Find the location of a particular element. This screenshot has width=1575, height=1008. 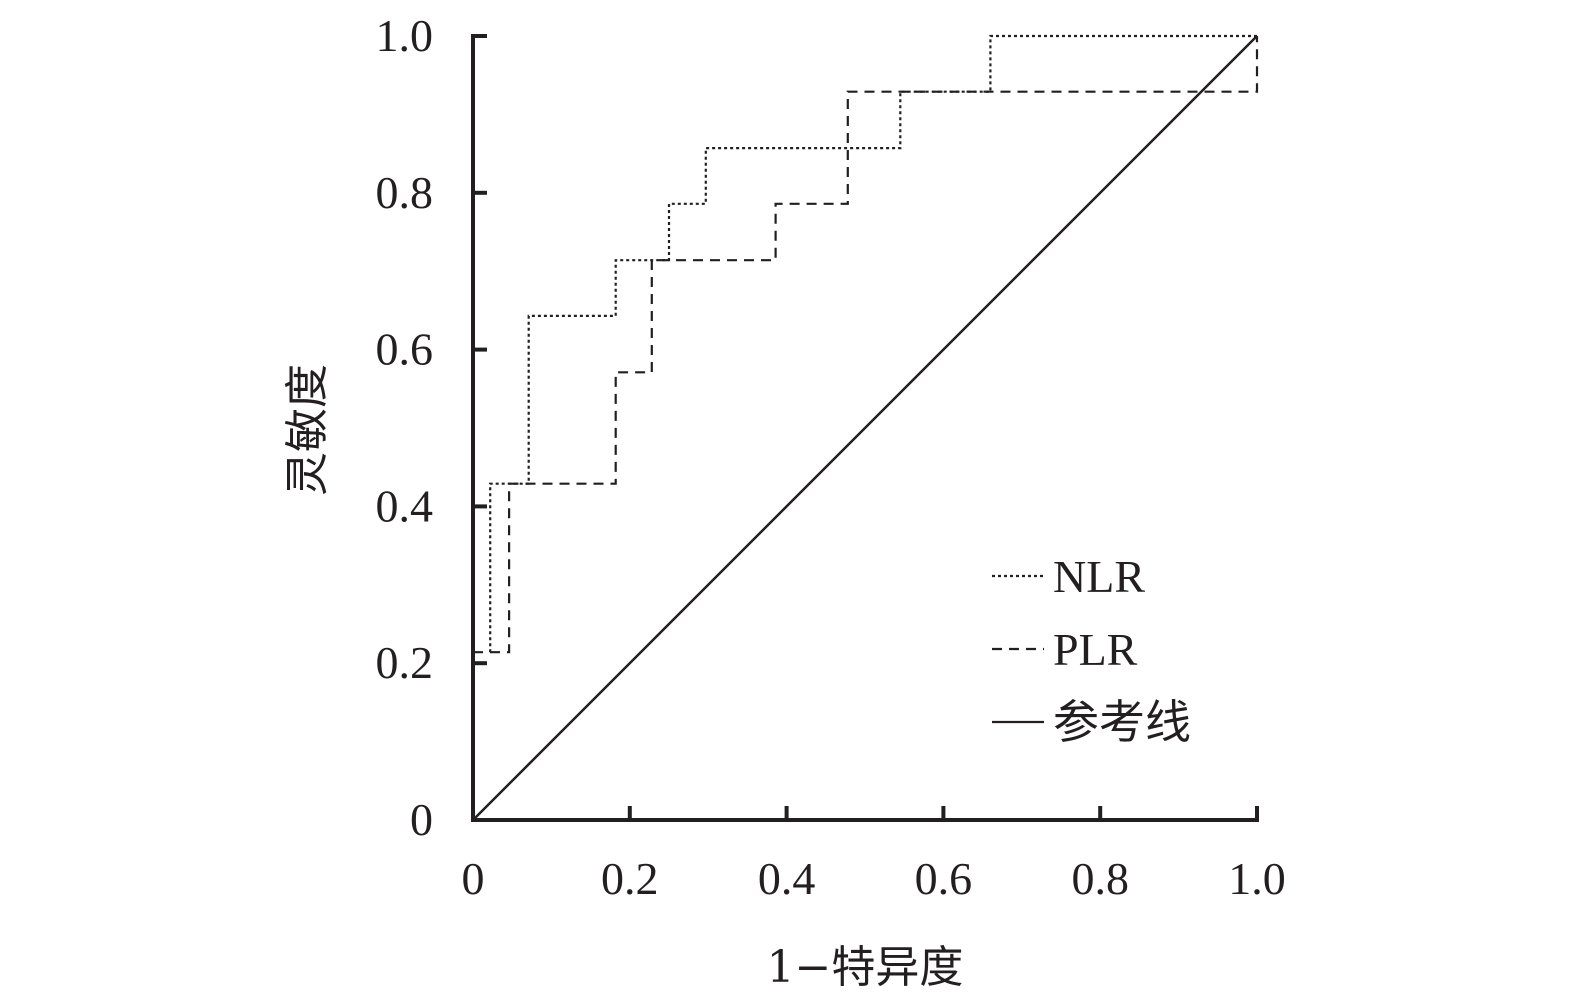

x-axis-title: 1−特异度 is located at coordinates (865, 967).